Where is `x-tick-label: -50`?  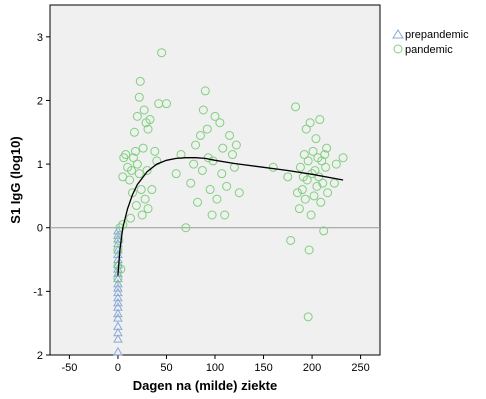 x-tick-label: -50 is located at coordinates (69, 368).